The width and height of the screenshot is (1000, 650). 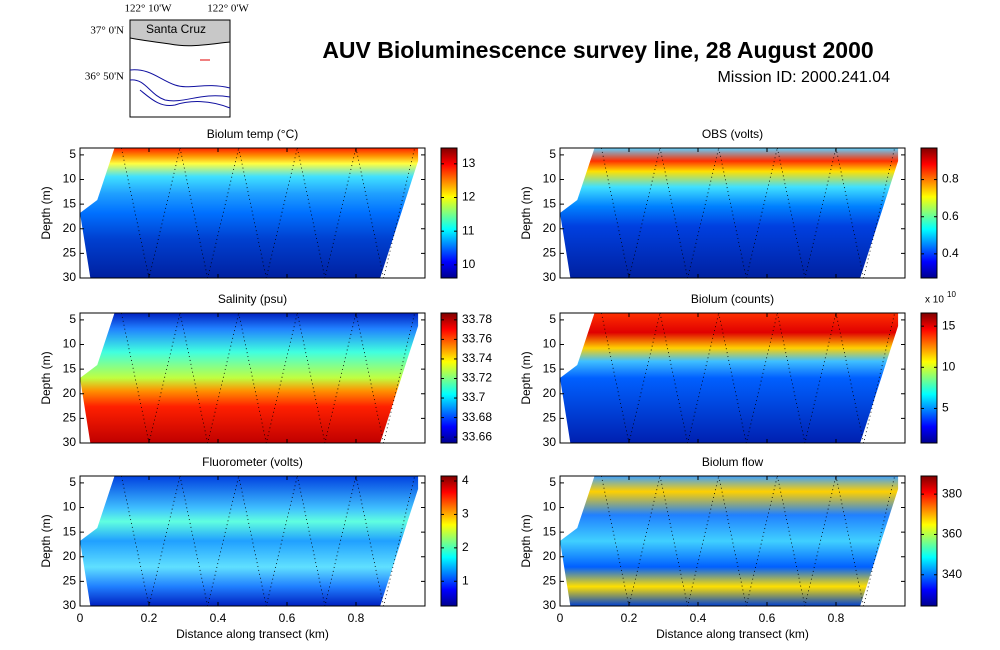 I want to click on colorbar-tick-label: 33.66, so click(x=477, y=436).